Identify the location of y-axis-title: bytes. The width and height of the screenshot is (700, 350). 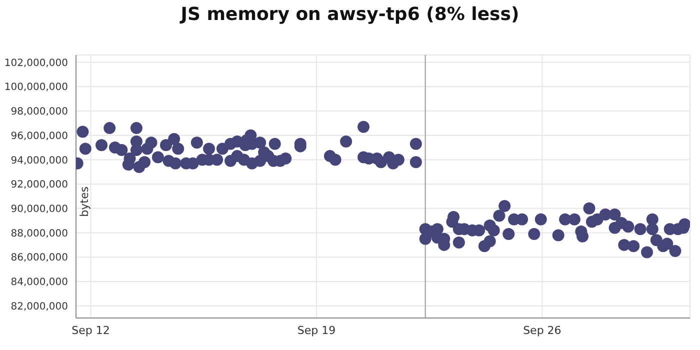
(84, 201).